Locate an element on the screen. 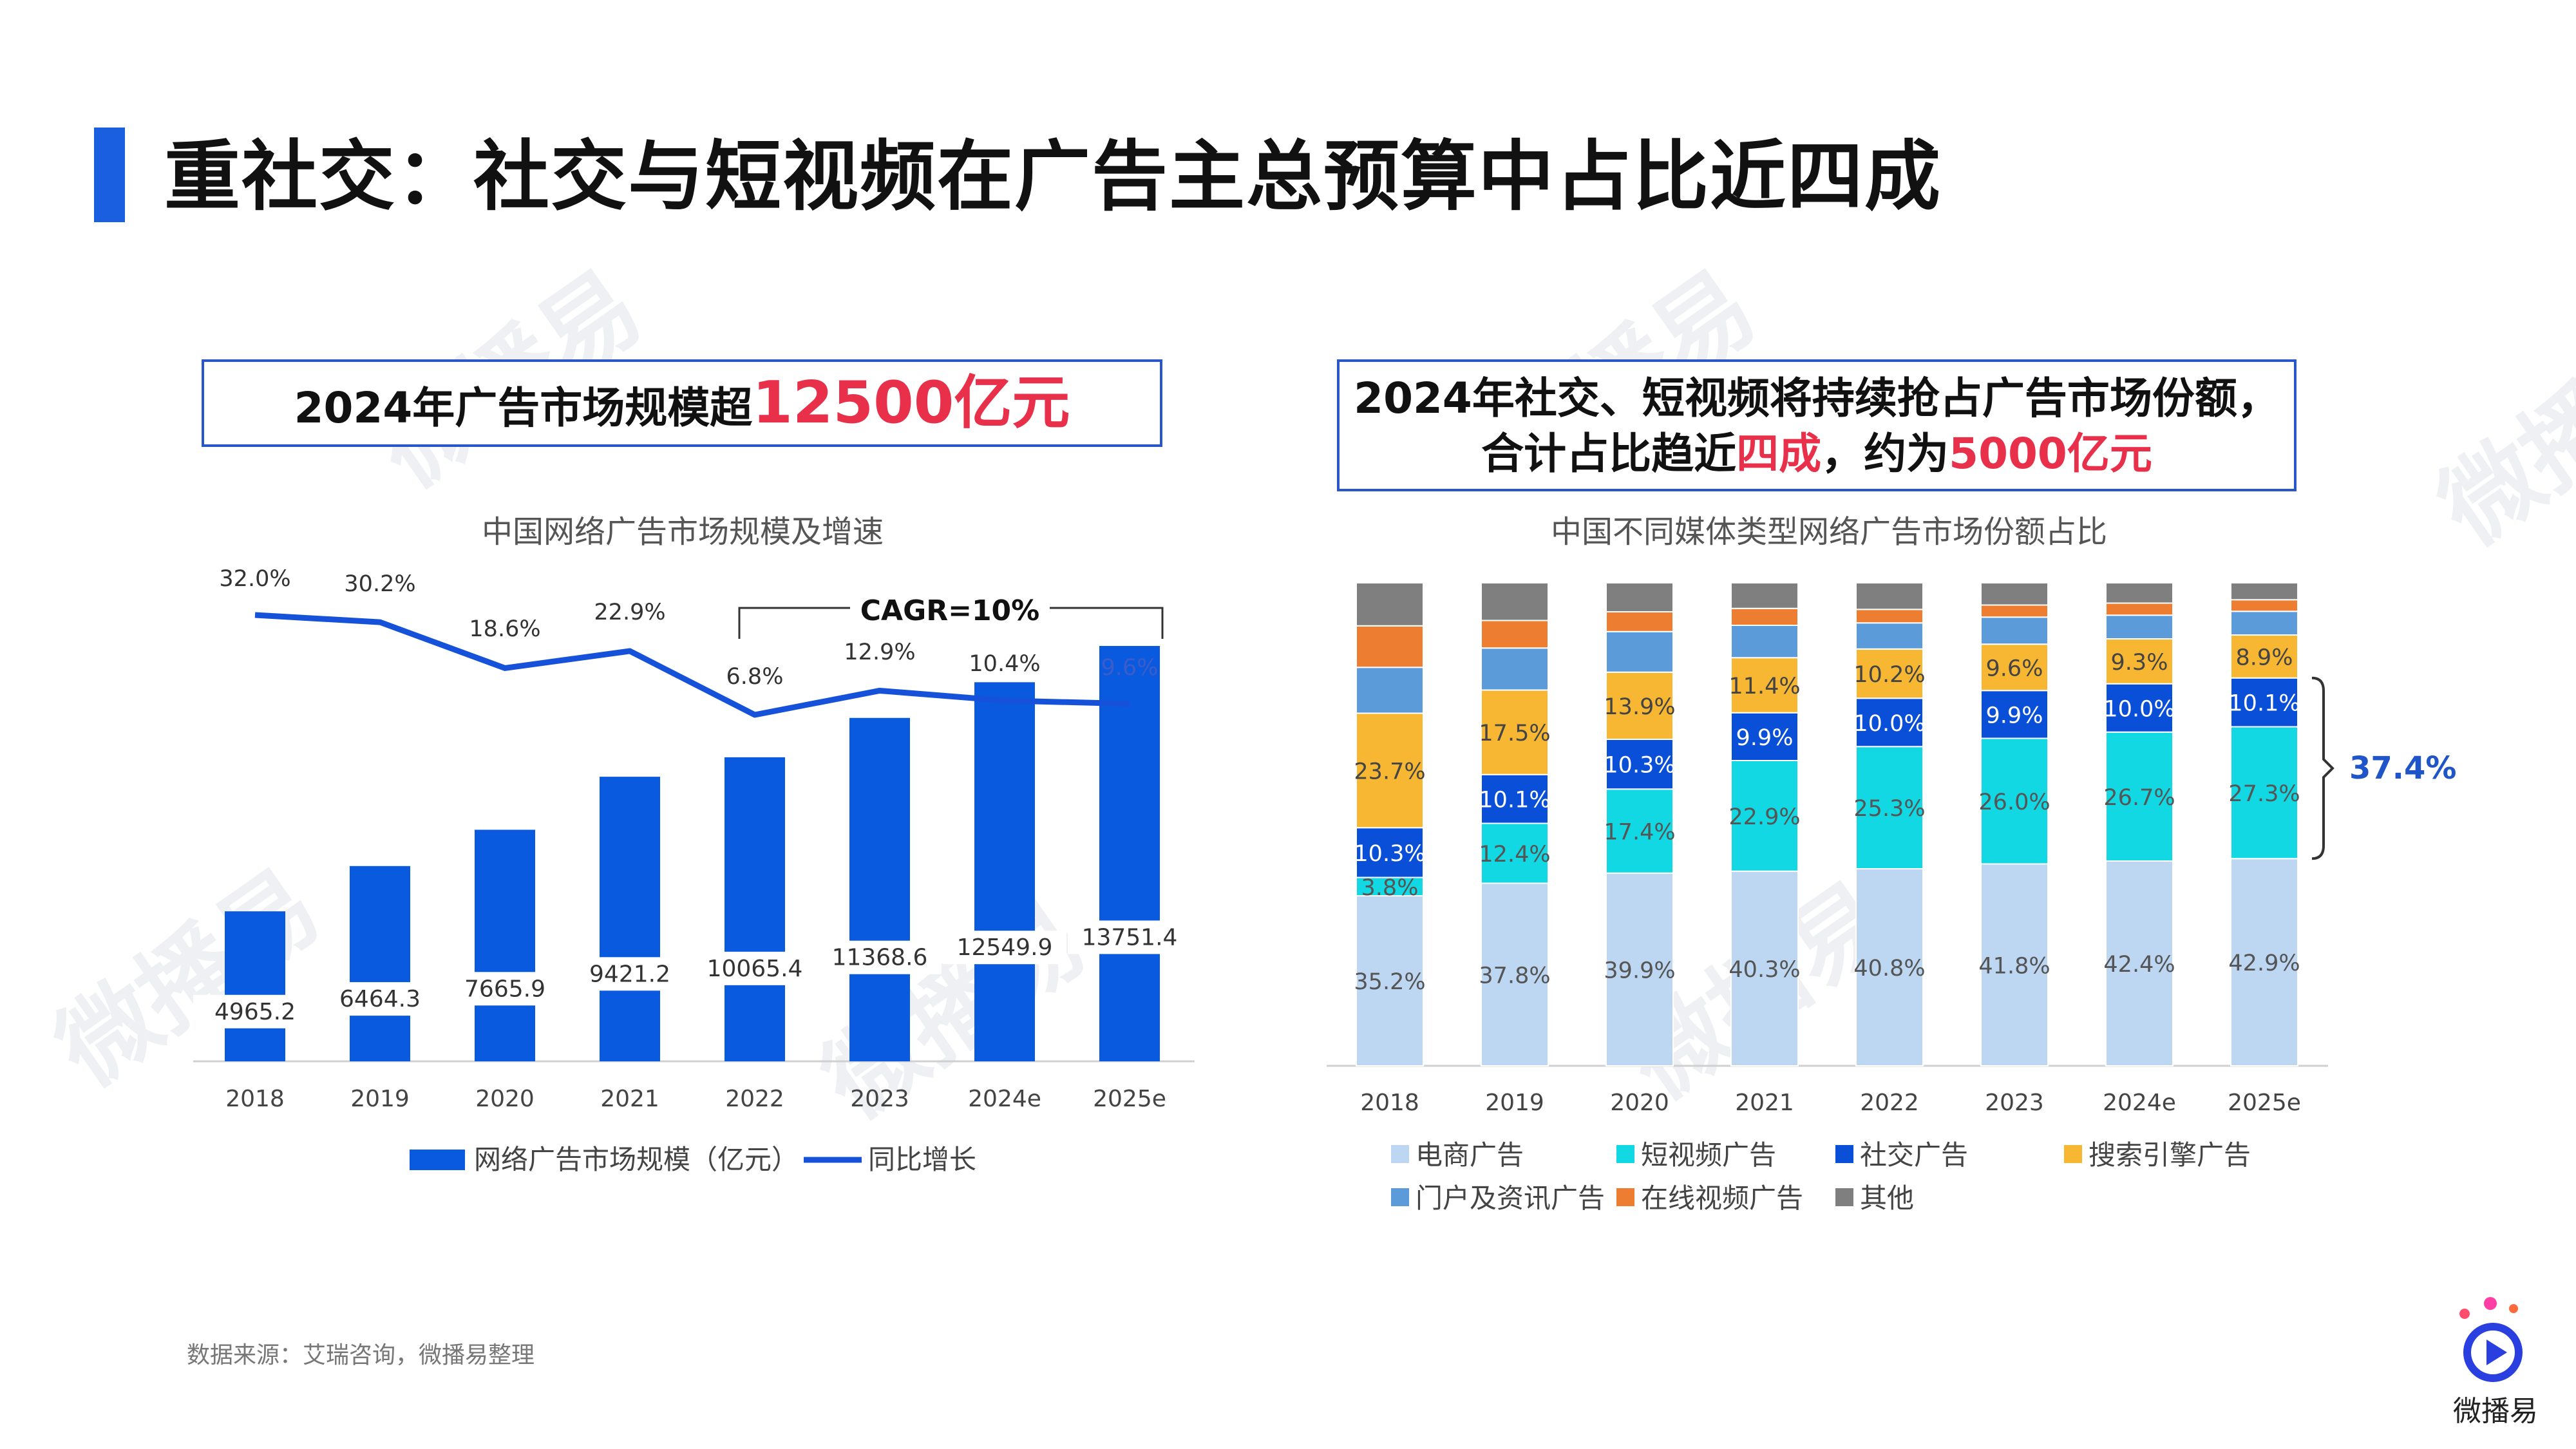 This screenshot has width=2576, height=1449. segment-label: 26.0% is located at coordinates (2014, 803).